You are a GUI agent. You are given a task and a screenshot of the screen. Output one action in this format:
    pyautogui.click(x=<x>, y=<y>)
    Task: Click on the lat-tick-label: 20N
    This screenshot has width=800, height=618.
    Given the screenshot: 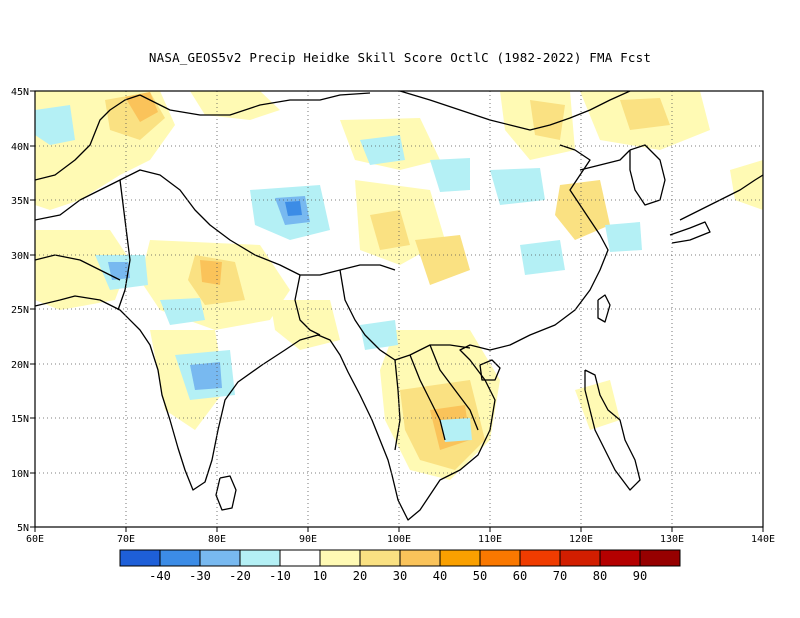 What is the action you would take?
    pyautogui.click(x=20, y=365)
    